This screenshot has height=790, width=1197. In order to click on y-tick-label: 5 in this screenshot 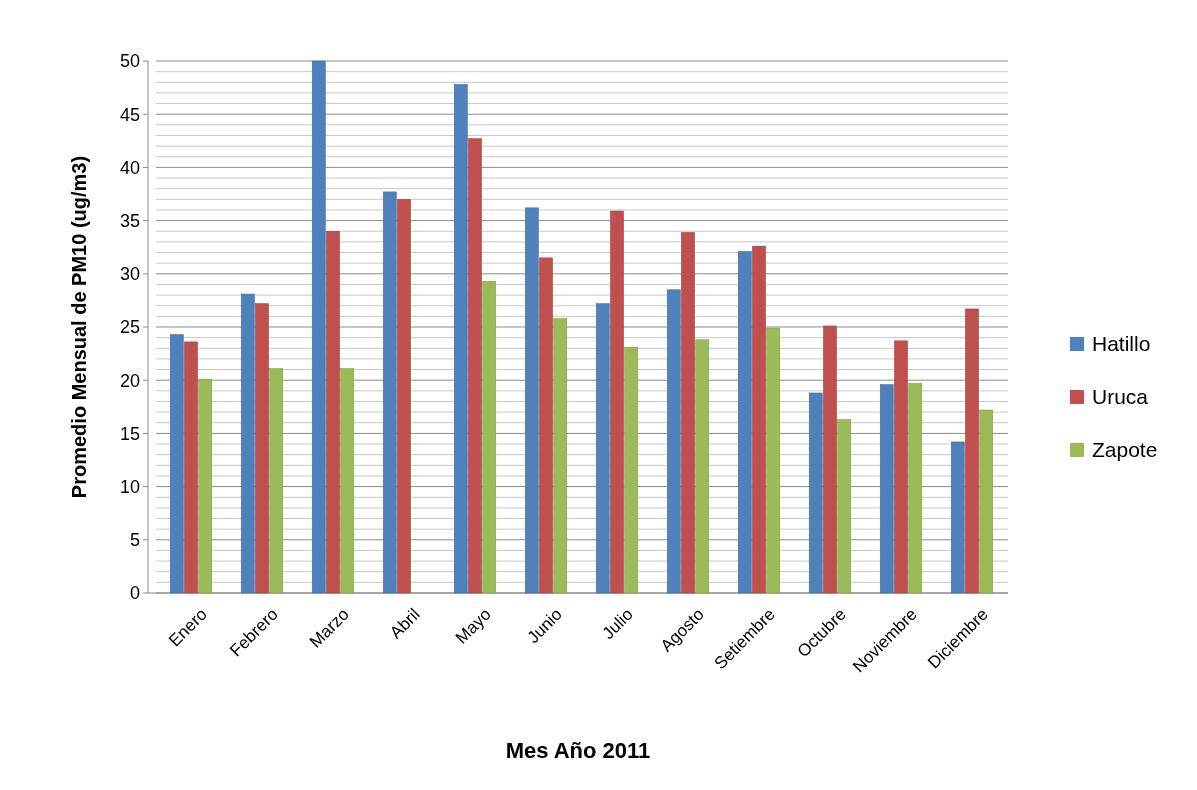, I will do `click(134, 540)`.